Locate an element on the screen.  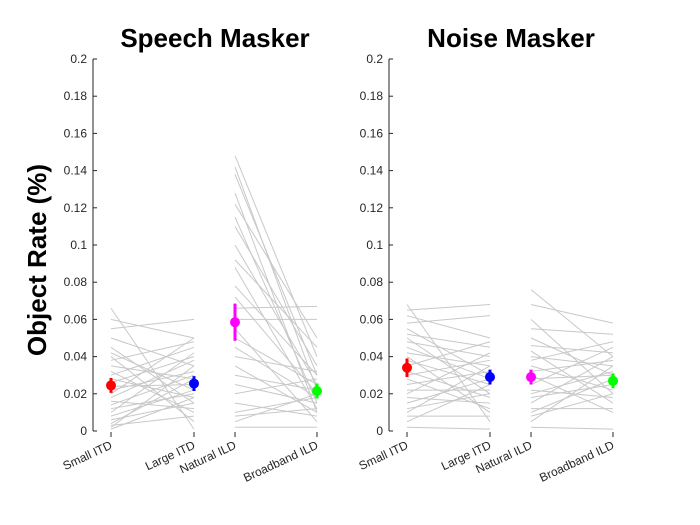
speech-y-tick-label: 0.02 is located at coordinates (76, 394).